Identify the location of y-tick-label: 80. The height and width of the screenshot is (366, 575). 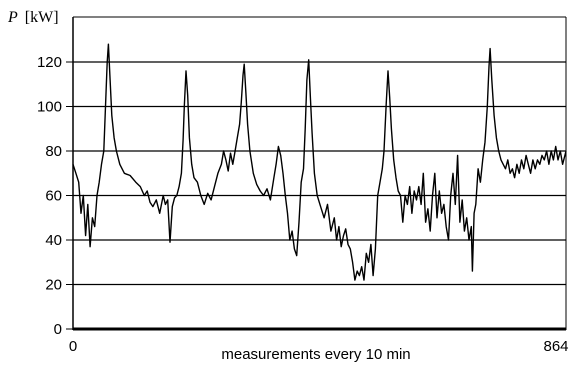
(53, 151).